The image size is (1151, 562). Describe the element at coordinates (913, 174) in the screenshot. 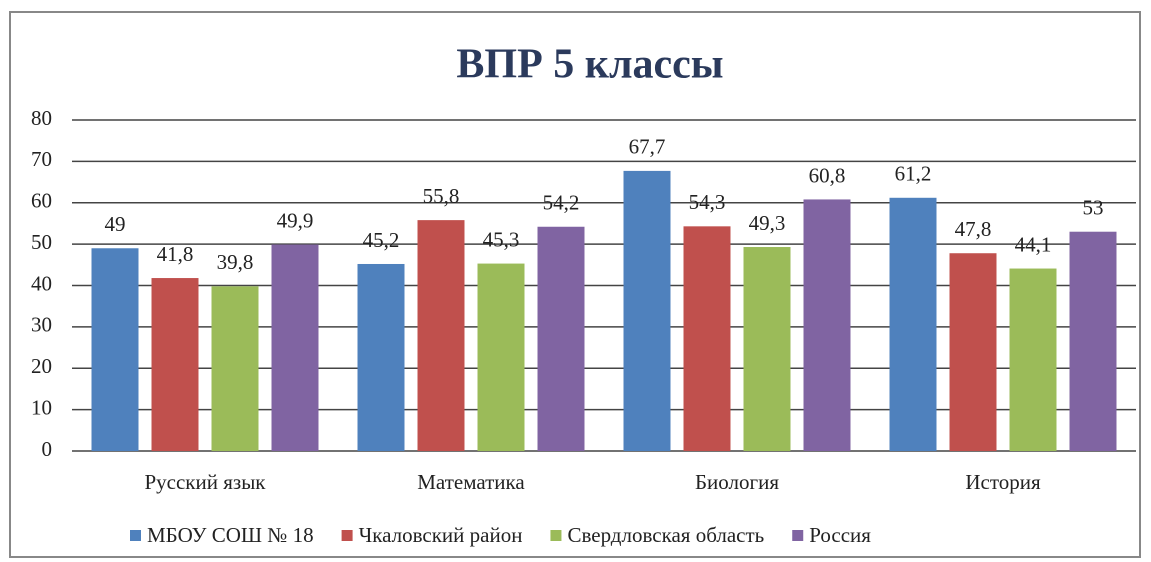

I see `value-label: 61,2` at that location.